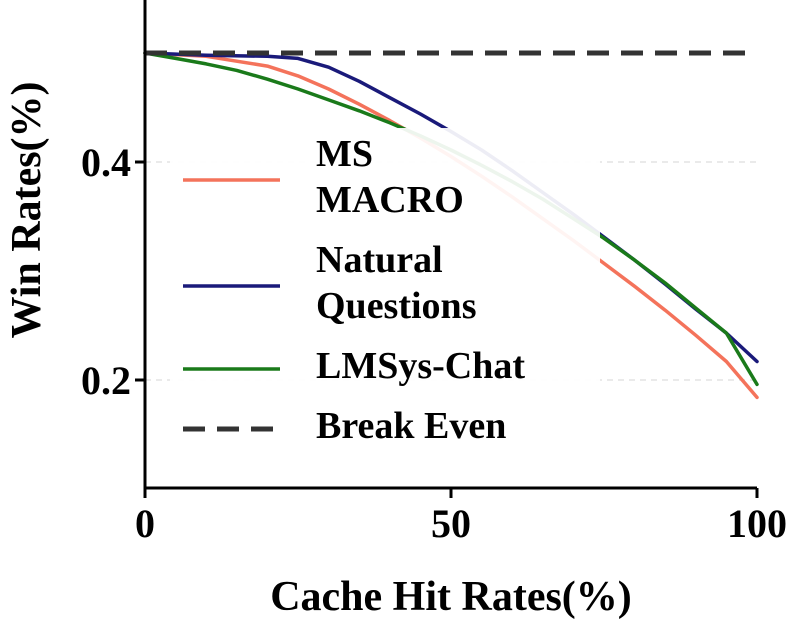 The width and height of the screenshot is (798, 622). I want to click on legend-label-2: Questions, so click(396, 306).